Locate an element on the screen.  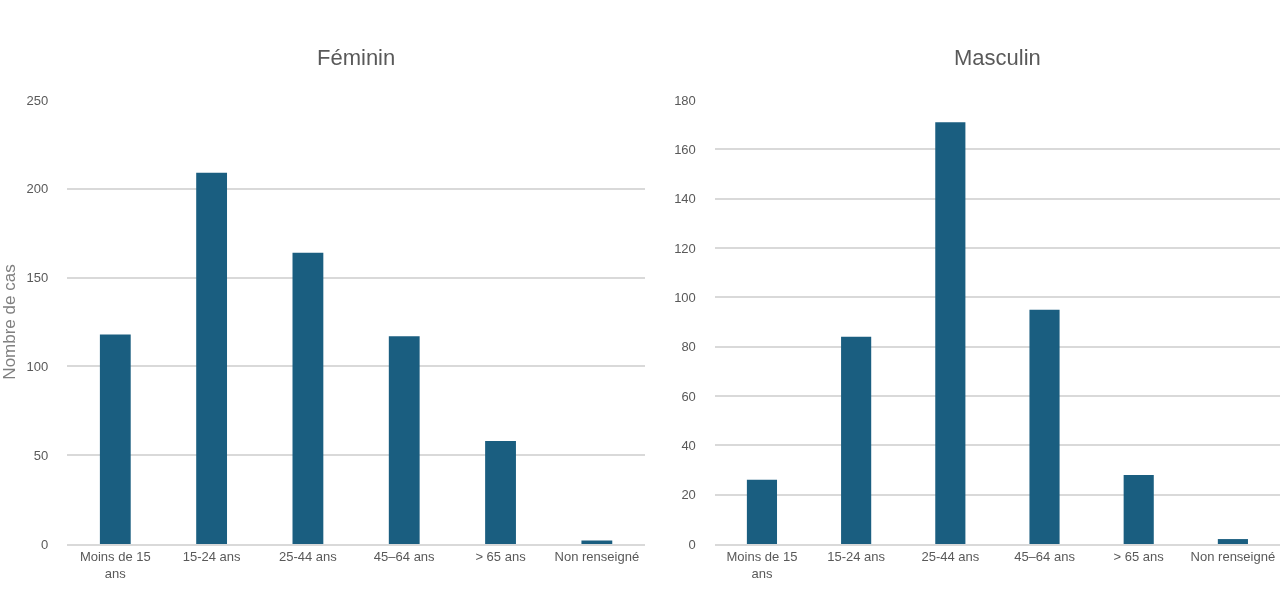
y-tick-label: 80 is located at coordinates (688, 347).